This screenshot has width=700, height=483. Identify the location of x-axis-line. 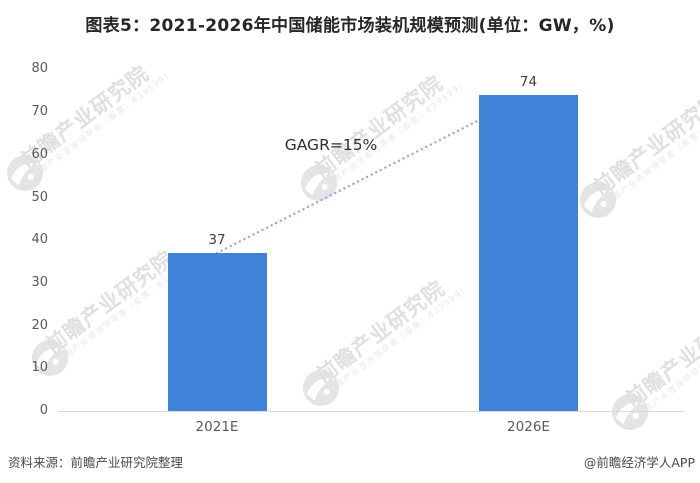
(371, 411).